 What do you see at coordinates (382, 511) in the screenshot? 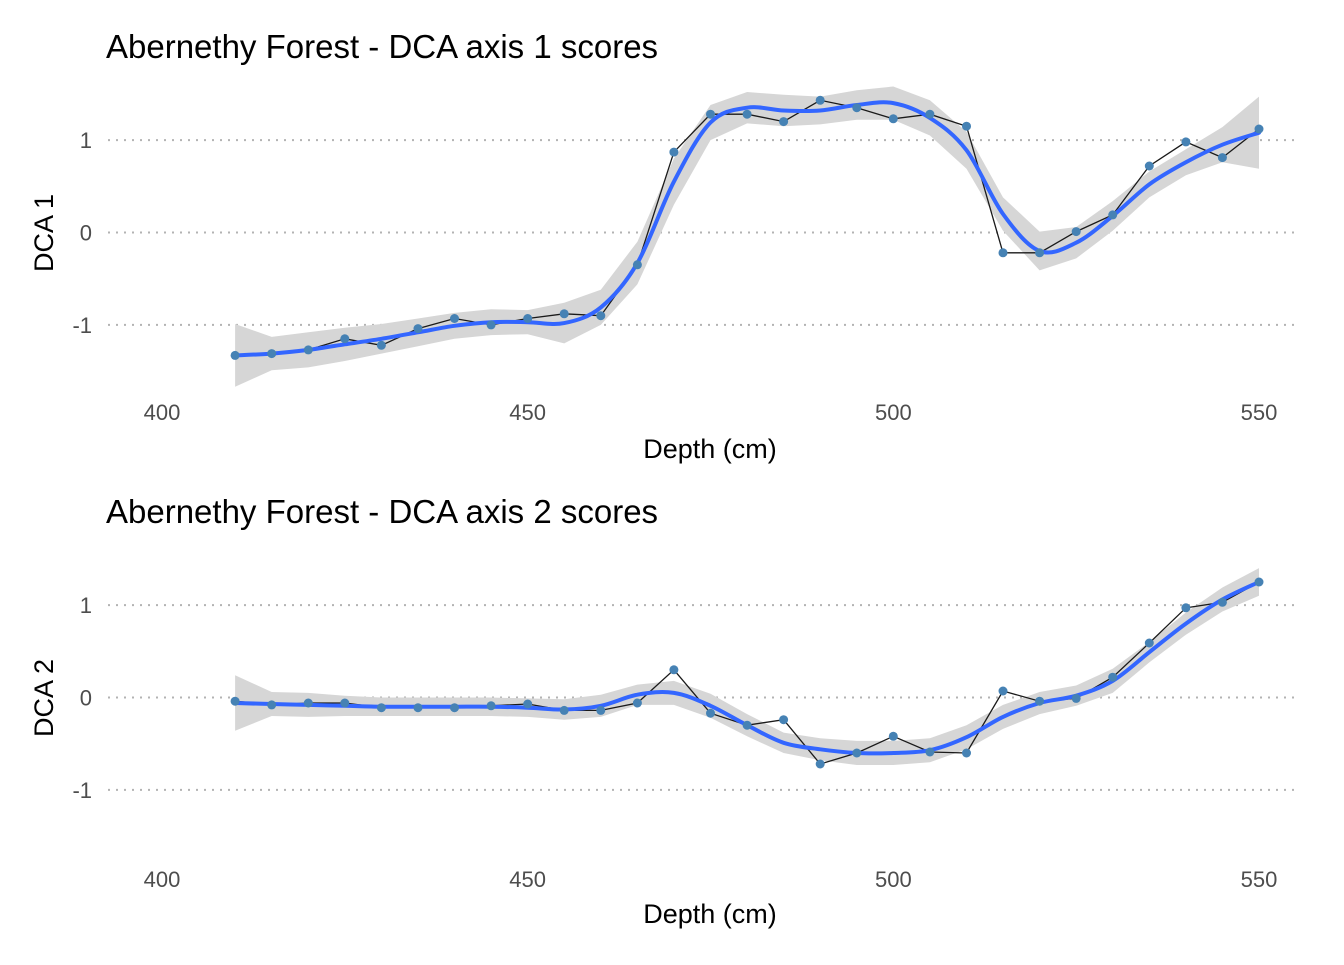
I see `chart-title: Abernethy Forest - DCA axis 2 scores` at bounding box center [382, 511].